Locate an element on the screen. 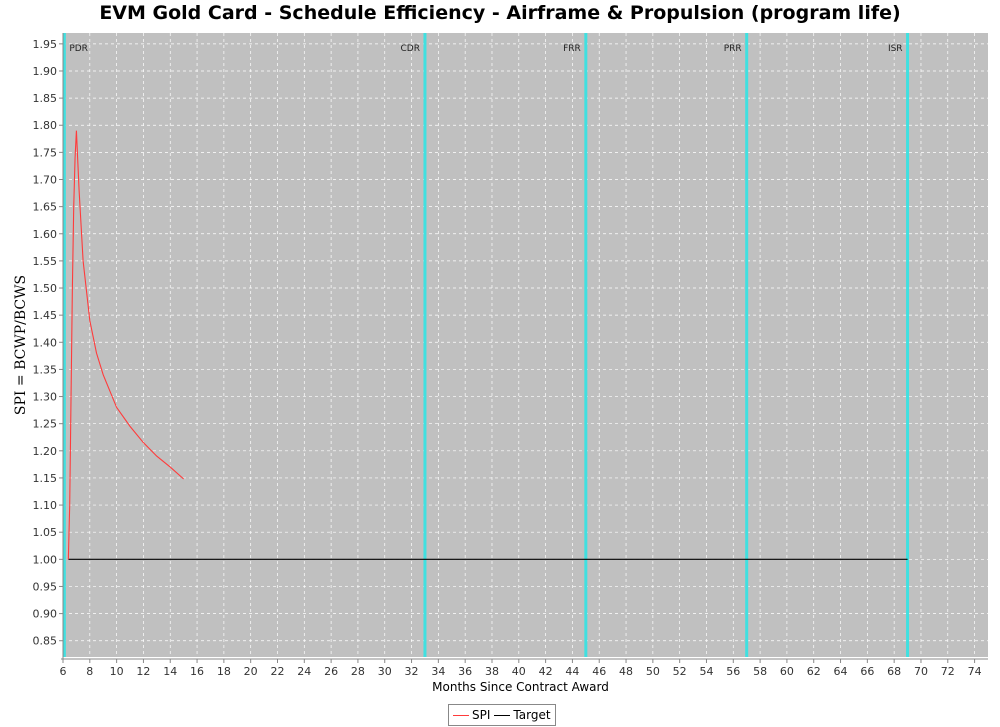 Image resolution: width=1000 pixels, height=727 pixels. x-tick-label: 50 is located at coordinates (653, 671).